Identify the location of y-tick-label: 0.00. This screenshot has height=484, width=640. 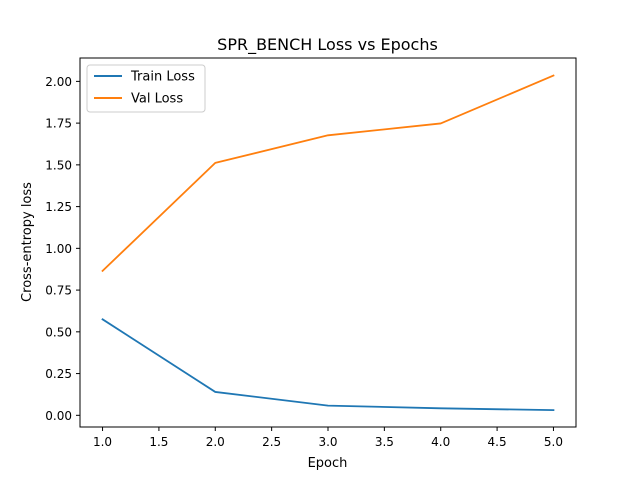
(58, 416).